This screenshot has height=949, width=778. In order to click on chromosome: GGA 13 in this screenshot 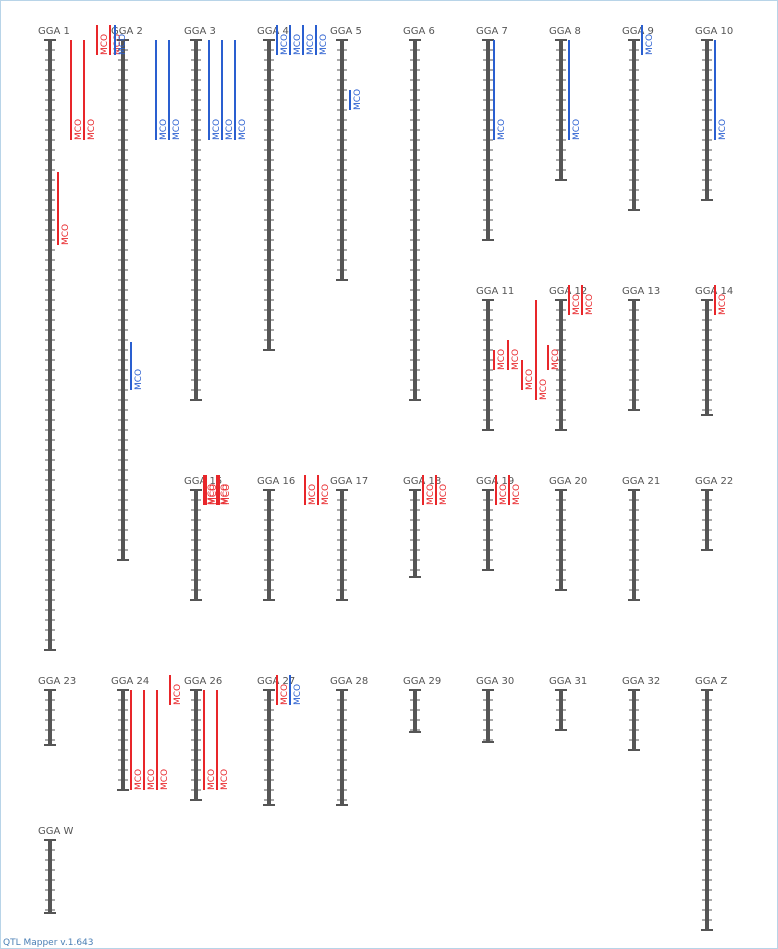, I will do `click(641, 348)`.